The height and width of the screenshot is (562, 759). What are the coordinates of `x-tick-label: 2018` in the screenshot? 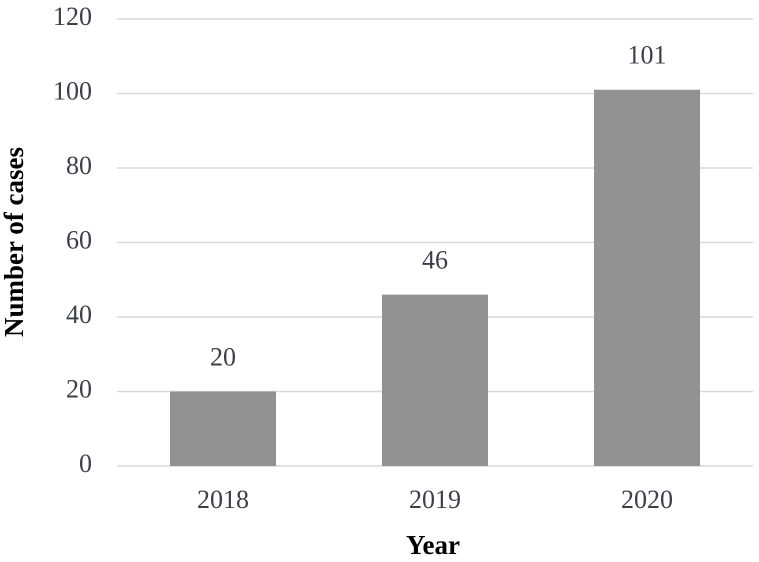 It's located at (223, 499).